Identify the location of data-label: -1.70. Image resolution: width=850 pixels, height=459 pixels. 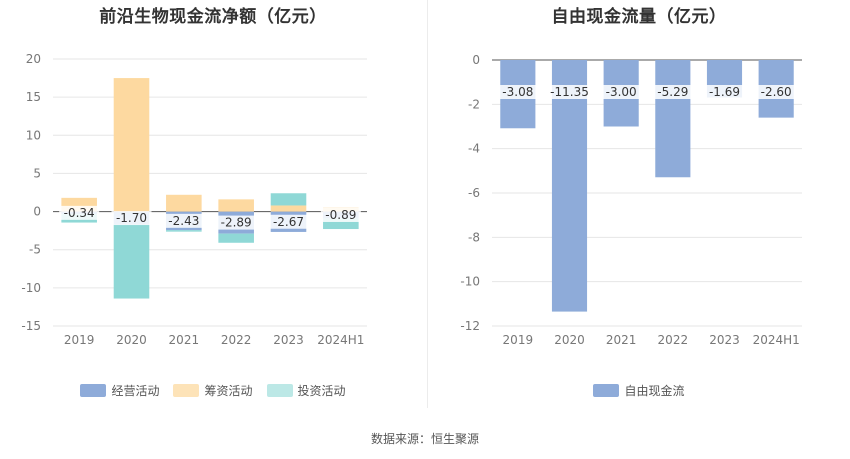
(131, 218).